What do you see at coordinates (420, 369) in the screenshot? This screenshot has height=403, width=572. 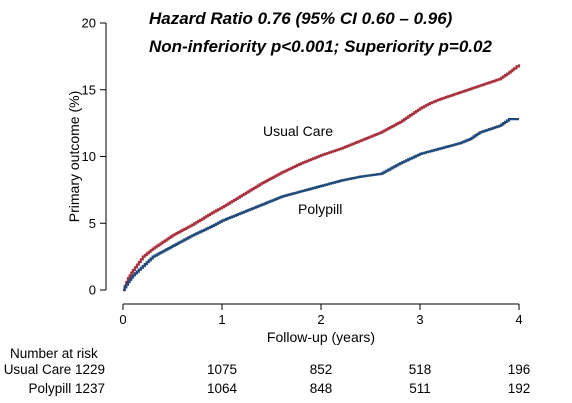 I see `risk-value: 518` at bounding box center [420, 369].